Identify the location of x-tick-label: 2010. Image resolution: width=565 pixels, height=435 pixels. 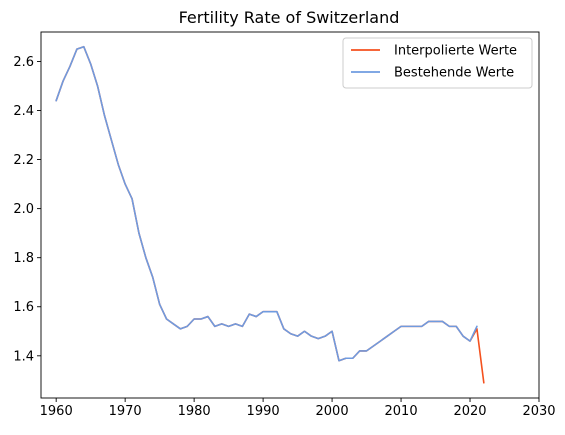
(401, 411).